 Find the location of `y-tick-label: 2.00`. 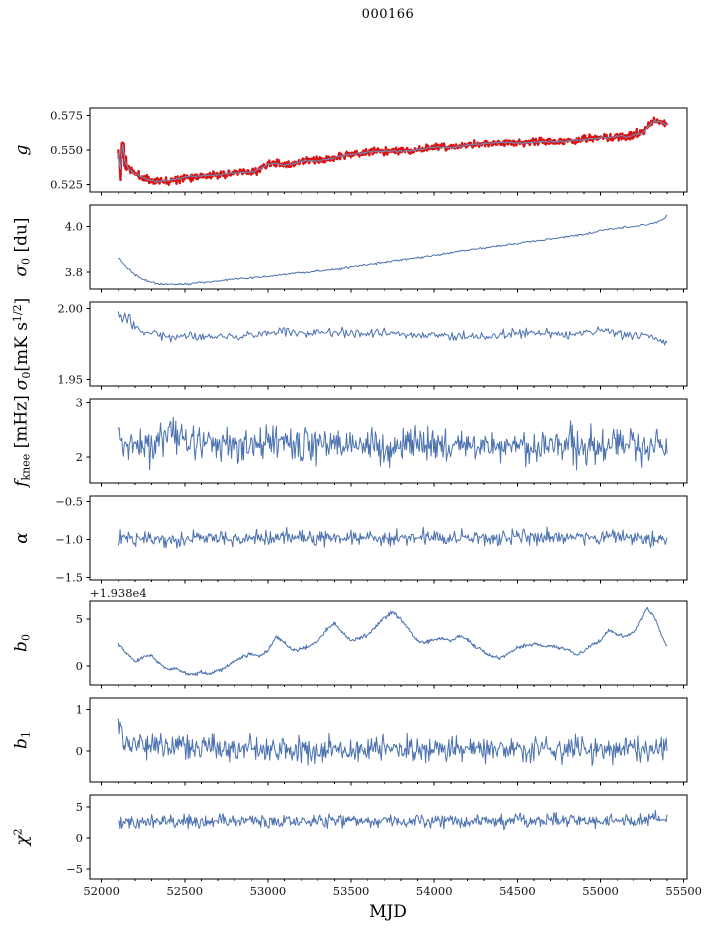

y-tick-label: 2.00 is located at coordinates (70, 308).